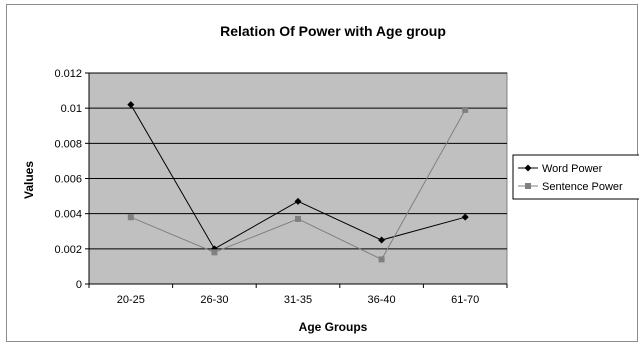  I want to click on legend-label: Word Power, so click(572, 169).